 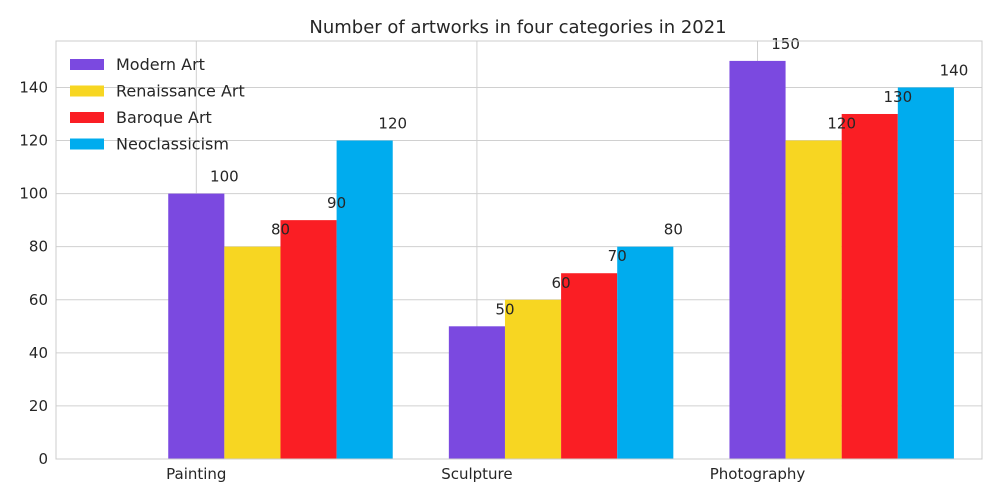 I want to click on legend-label: Modern Art, so click(x=160, y=64).